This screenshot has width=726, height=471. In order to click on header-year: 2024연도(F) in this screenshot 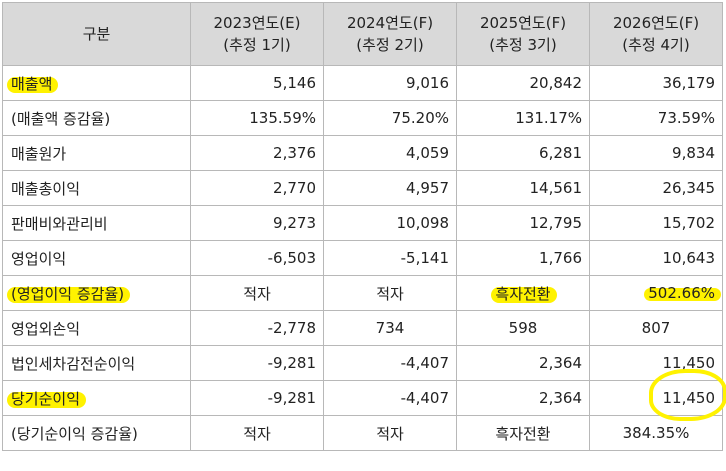, I will do `click(390, 23)`.